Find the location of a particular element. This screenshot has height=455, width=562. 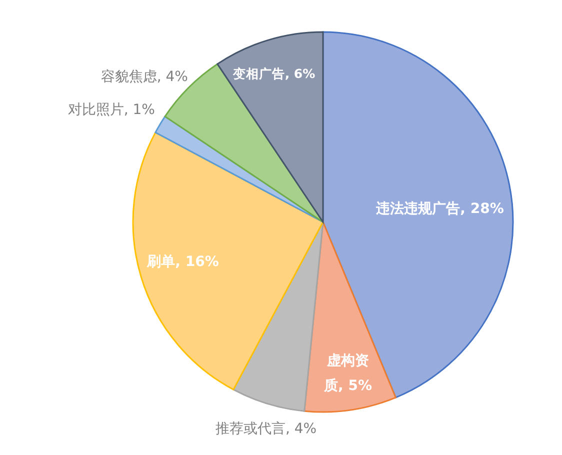

slice-label: 刷单, 16% is located at coordinates (182, 262).